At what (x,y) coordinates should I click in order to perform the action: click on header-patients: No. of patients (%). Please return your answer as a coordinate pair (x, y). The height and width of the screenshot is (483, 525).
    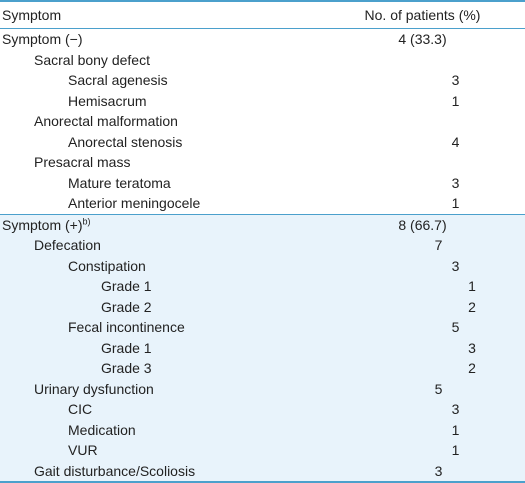
    Looking at the image, I should click on (422, 15).